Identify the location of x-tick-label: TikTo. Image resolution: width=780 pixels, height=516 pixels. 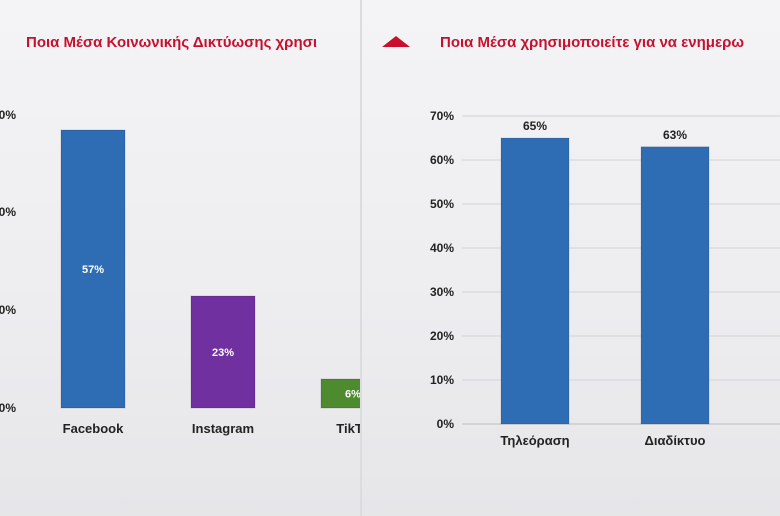
(348, 428).